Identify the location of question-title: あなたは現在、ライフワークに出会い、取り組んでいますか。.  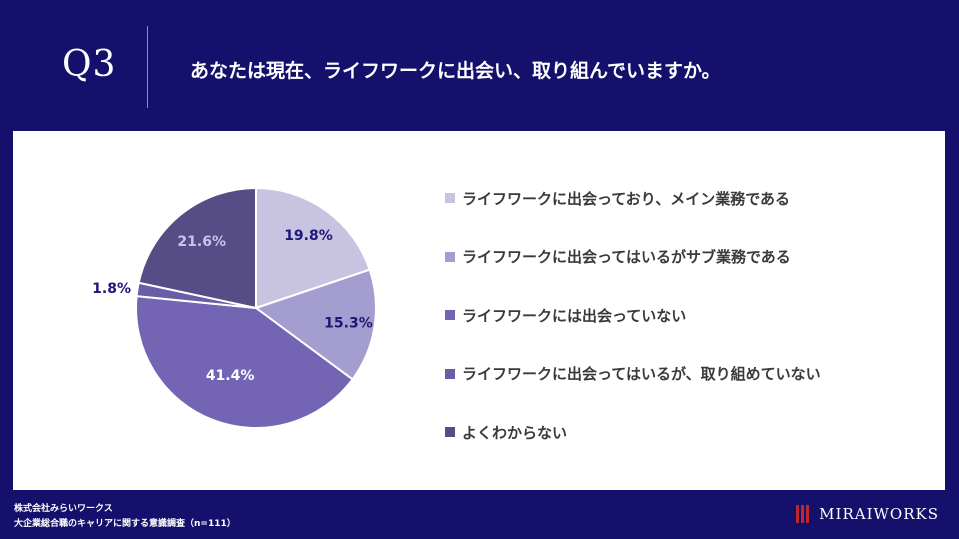
(455, 71).